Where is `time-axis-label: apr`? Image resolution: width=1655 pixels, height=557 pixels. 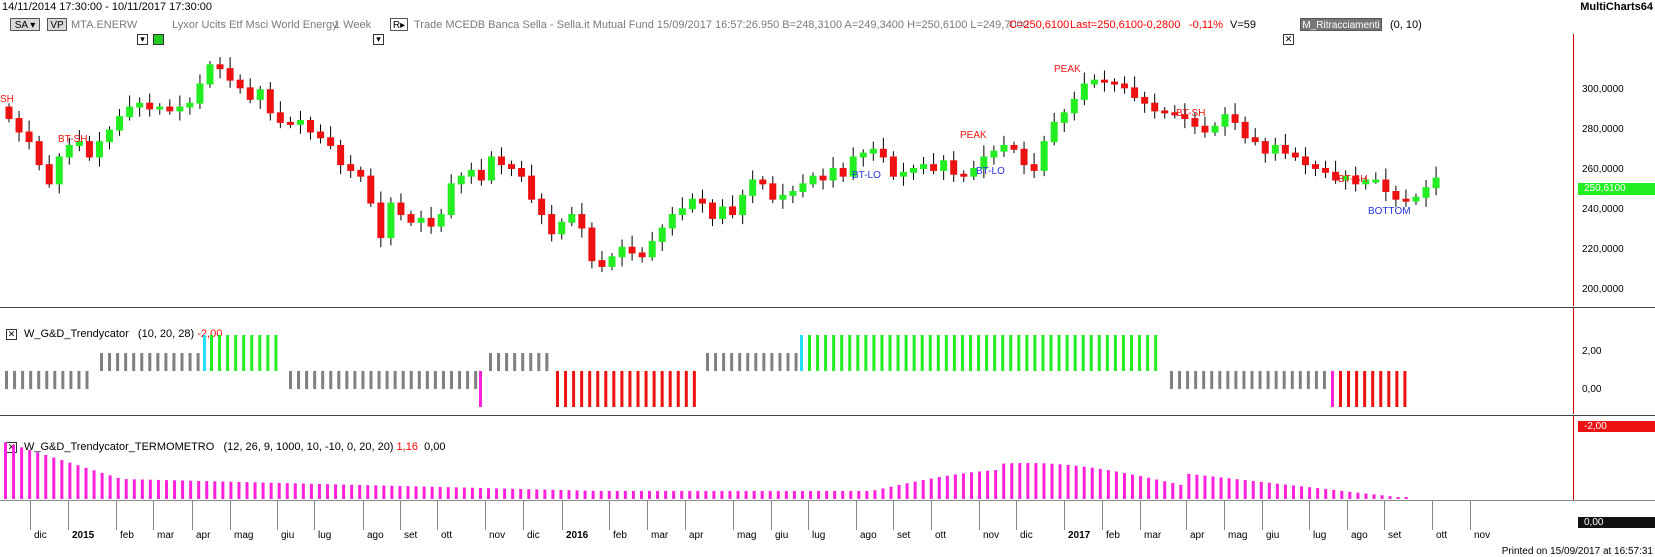 time-axis-label: apr is located at coordinates (1197, 535).